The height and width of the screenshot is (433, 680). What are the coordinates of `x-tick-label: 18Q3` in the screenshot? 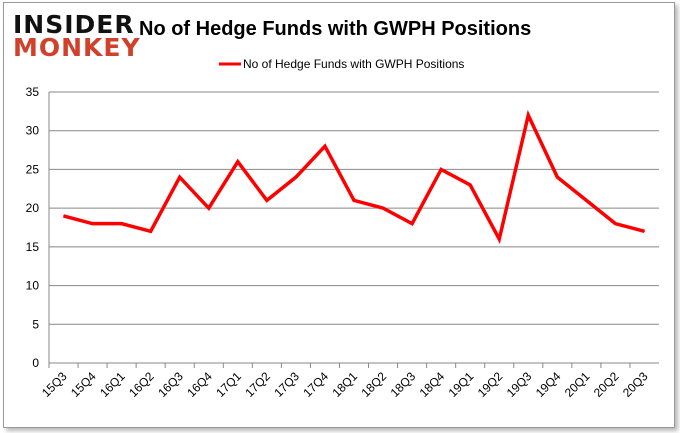 It's located at (403, 384).